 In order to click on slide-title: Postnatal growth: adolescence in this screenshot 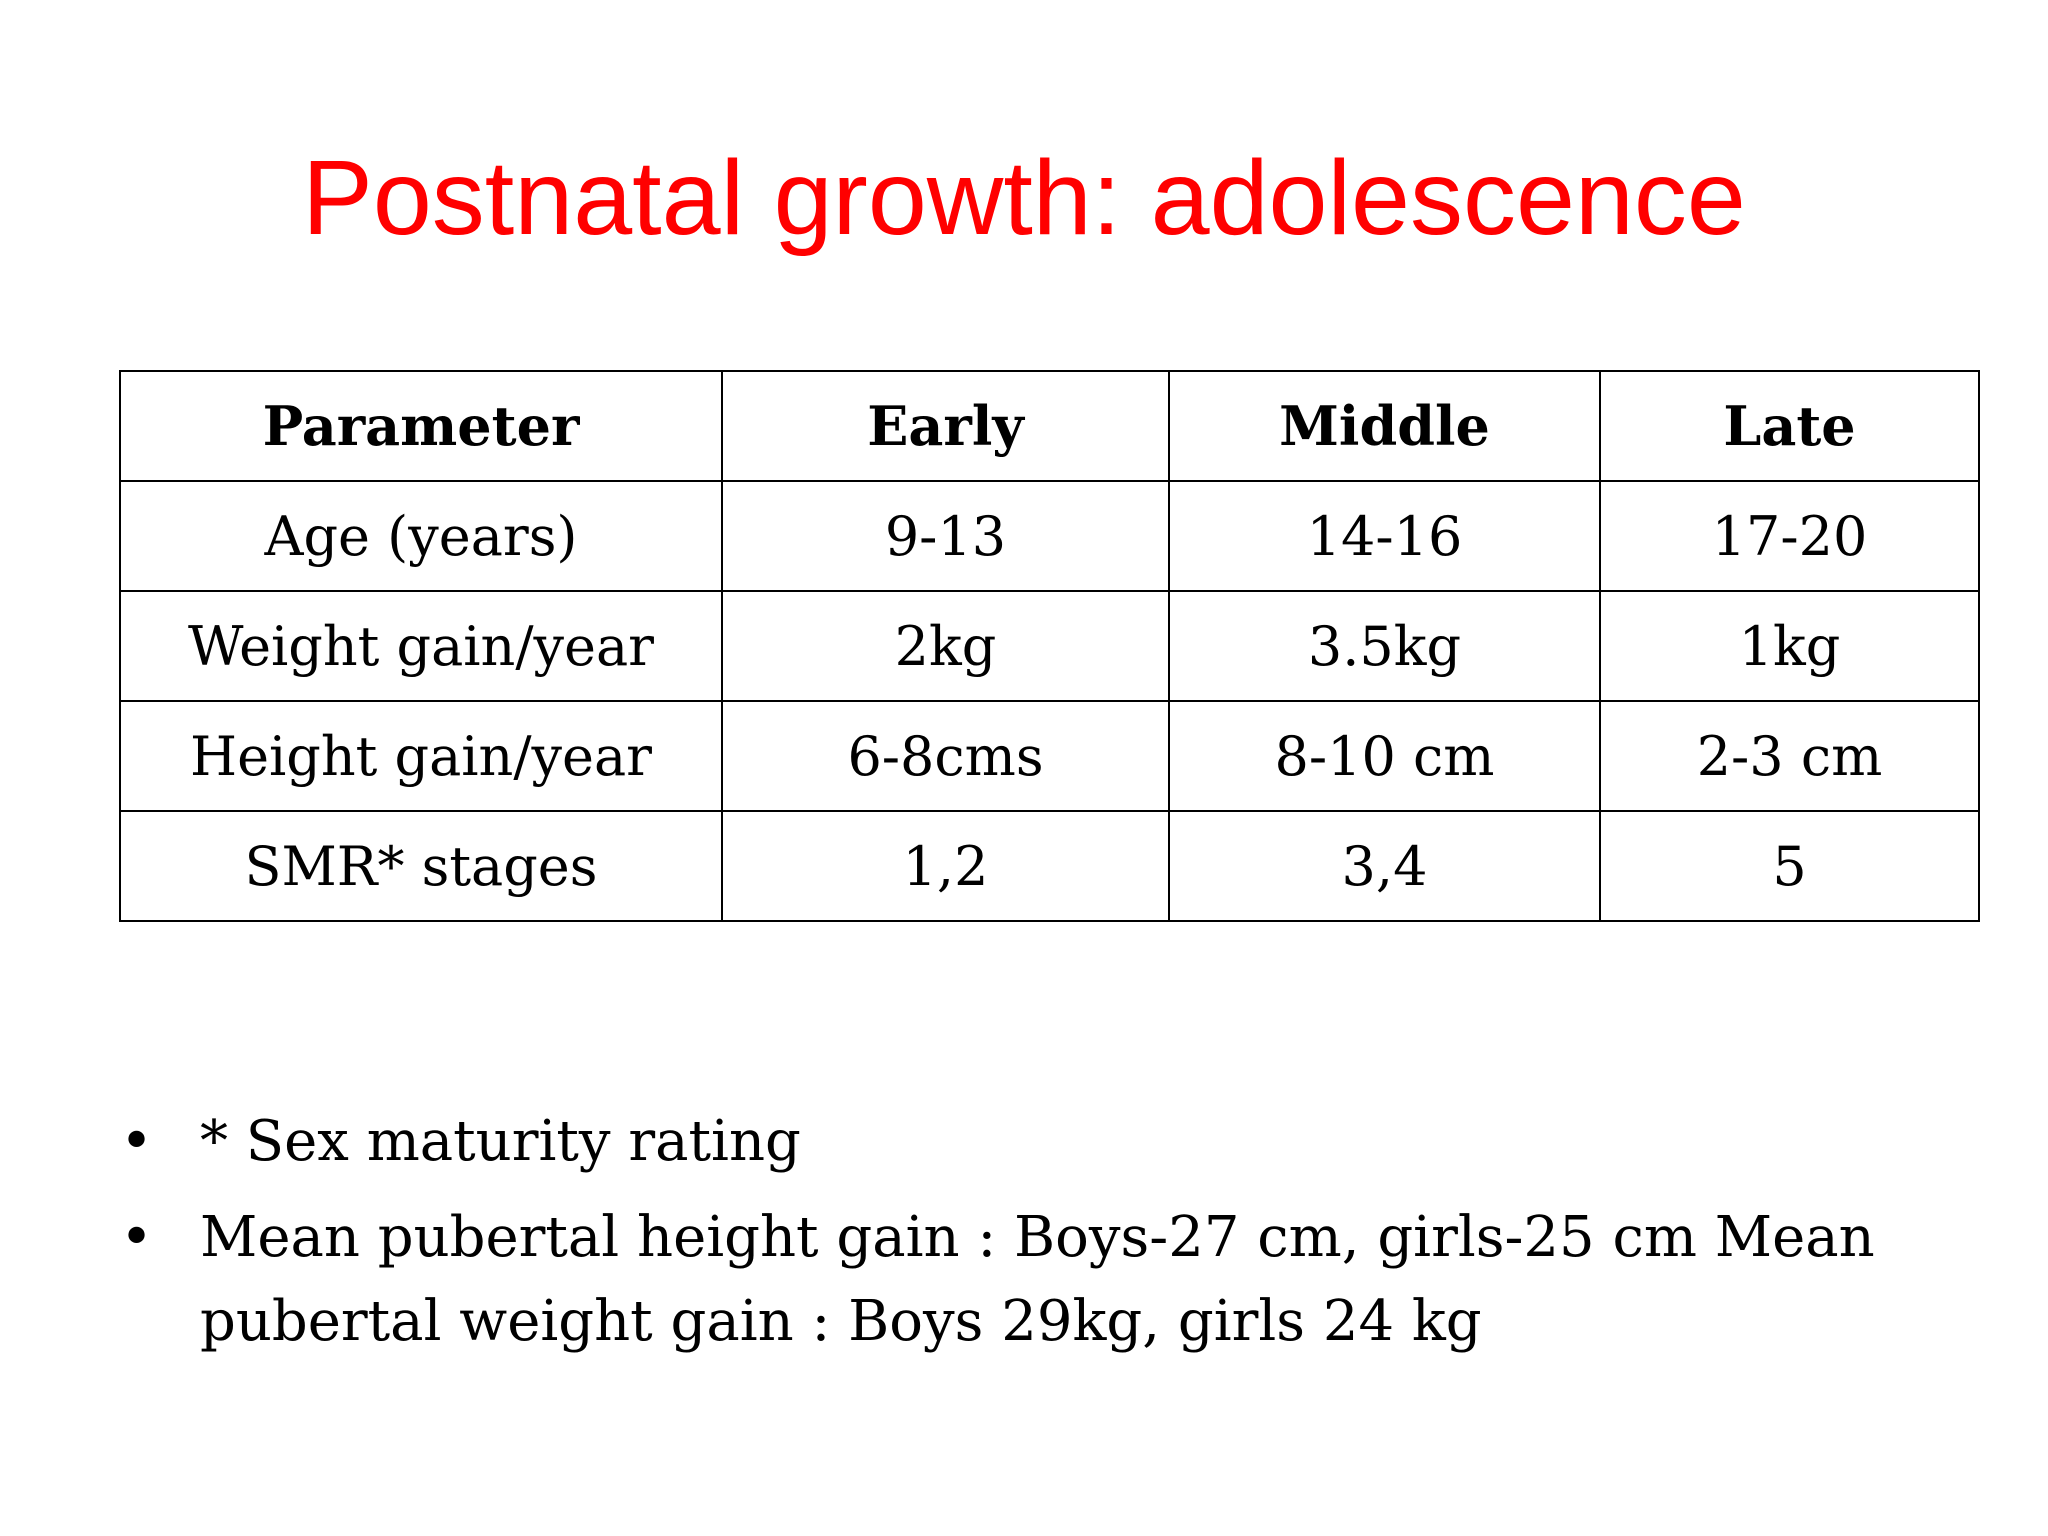, I will do `click(1024, 198)`.